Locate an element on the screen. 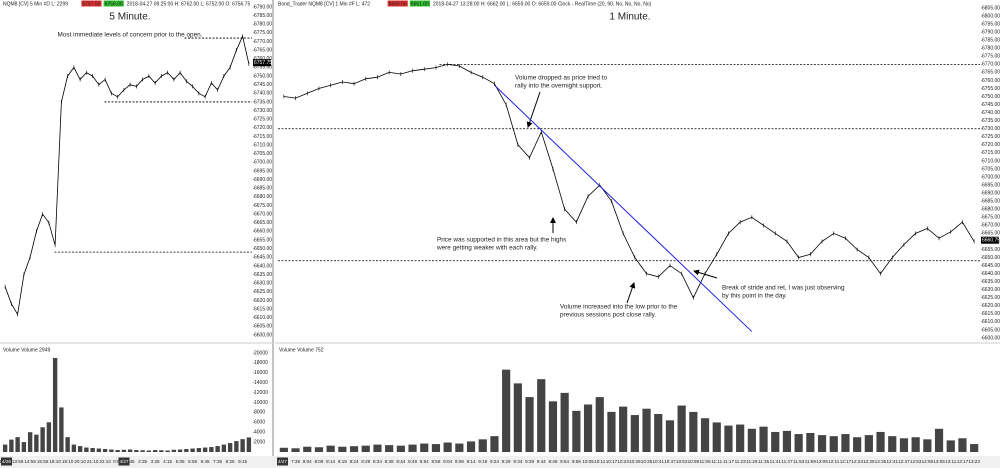 The height and width of the screenshot is (468, 1000). x-tick-label: 12:41 is located at coordinates (893, 461).